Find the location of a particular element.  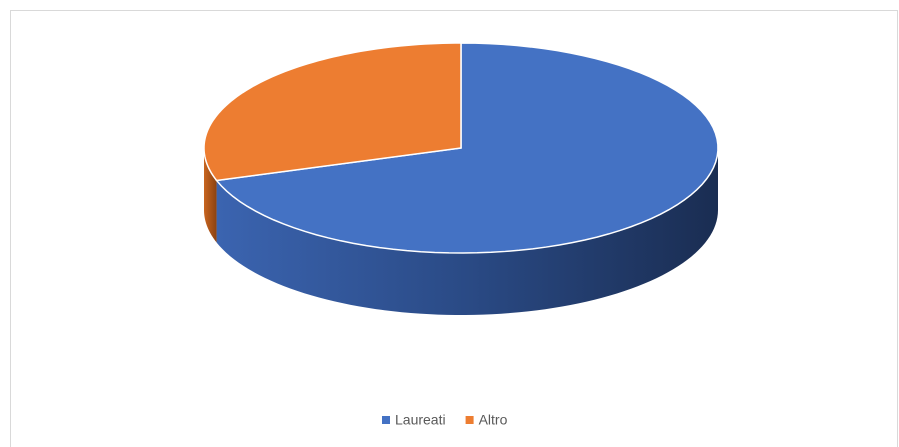

legend-label: Laureati is located at coordinates (420, 420).